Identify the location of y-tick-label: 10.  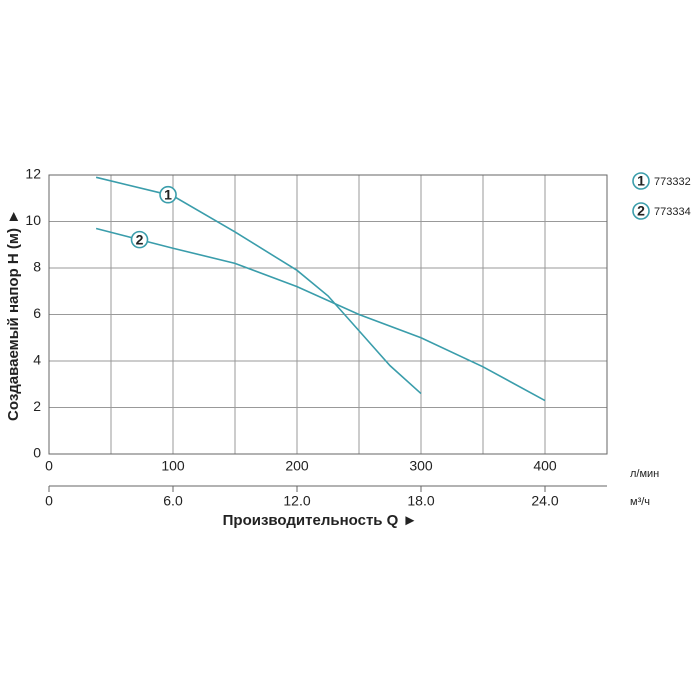
(33, 220).